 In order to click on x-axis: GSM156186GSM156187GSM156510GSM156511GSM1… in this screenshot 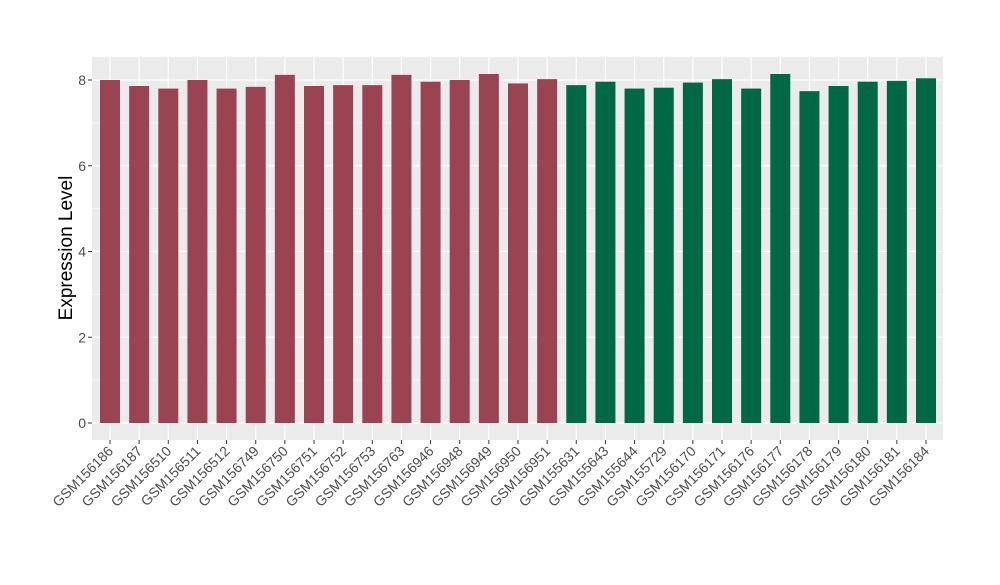, I will do `click(490, 475)`.